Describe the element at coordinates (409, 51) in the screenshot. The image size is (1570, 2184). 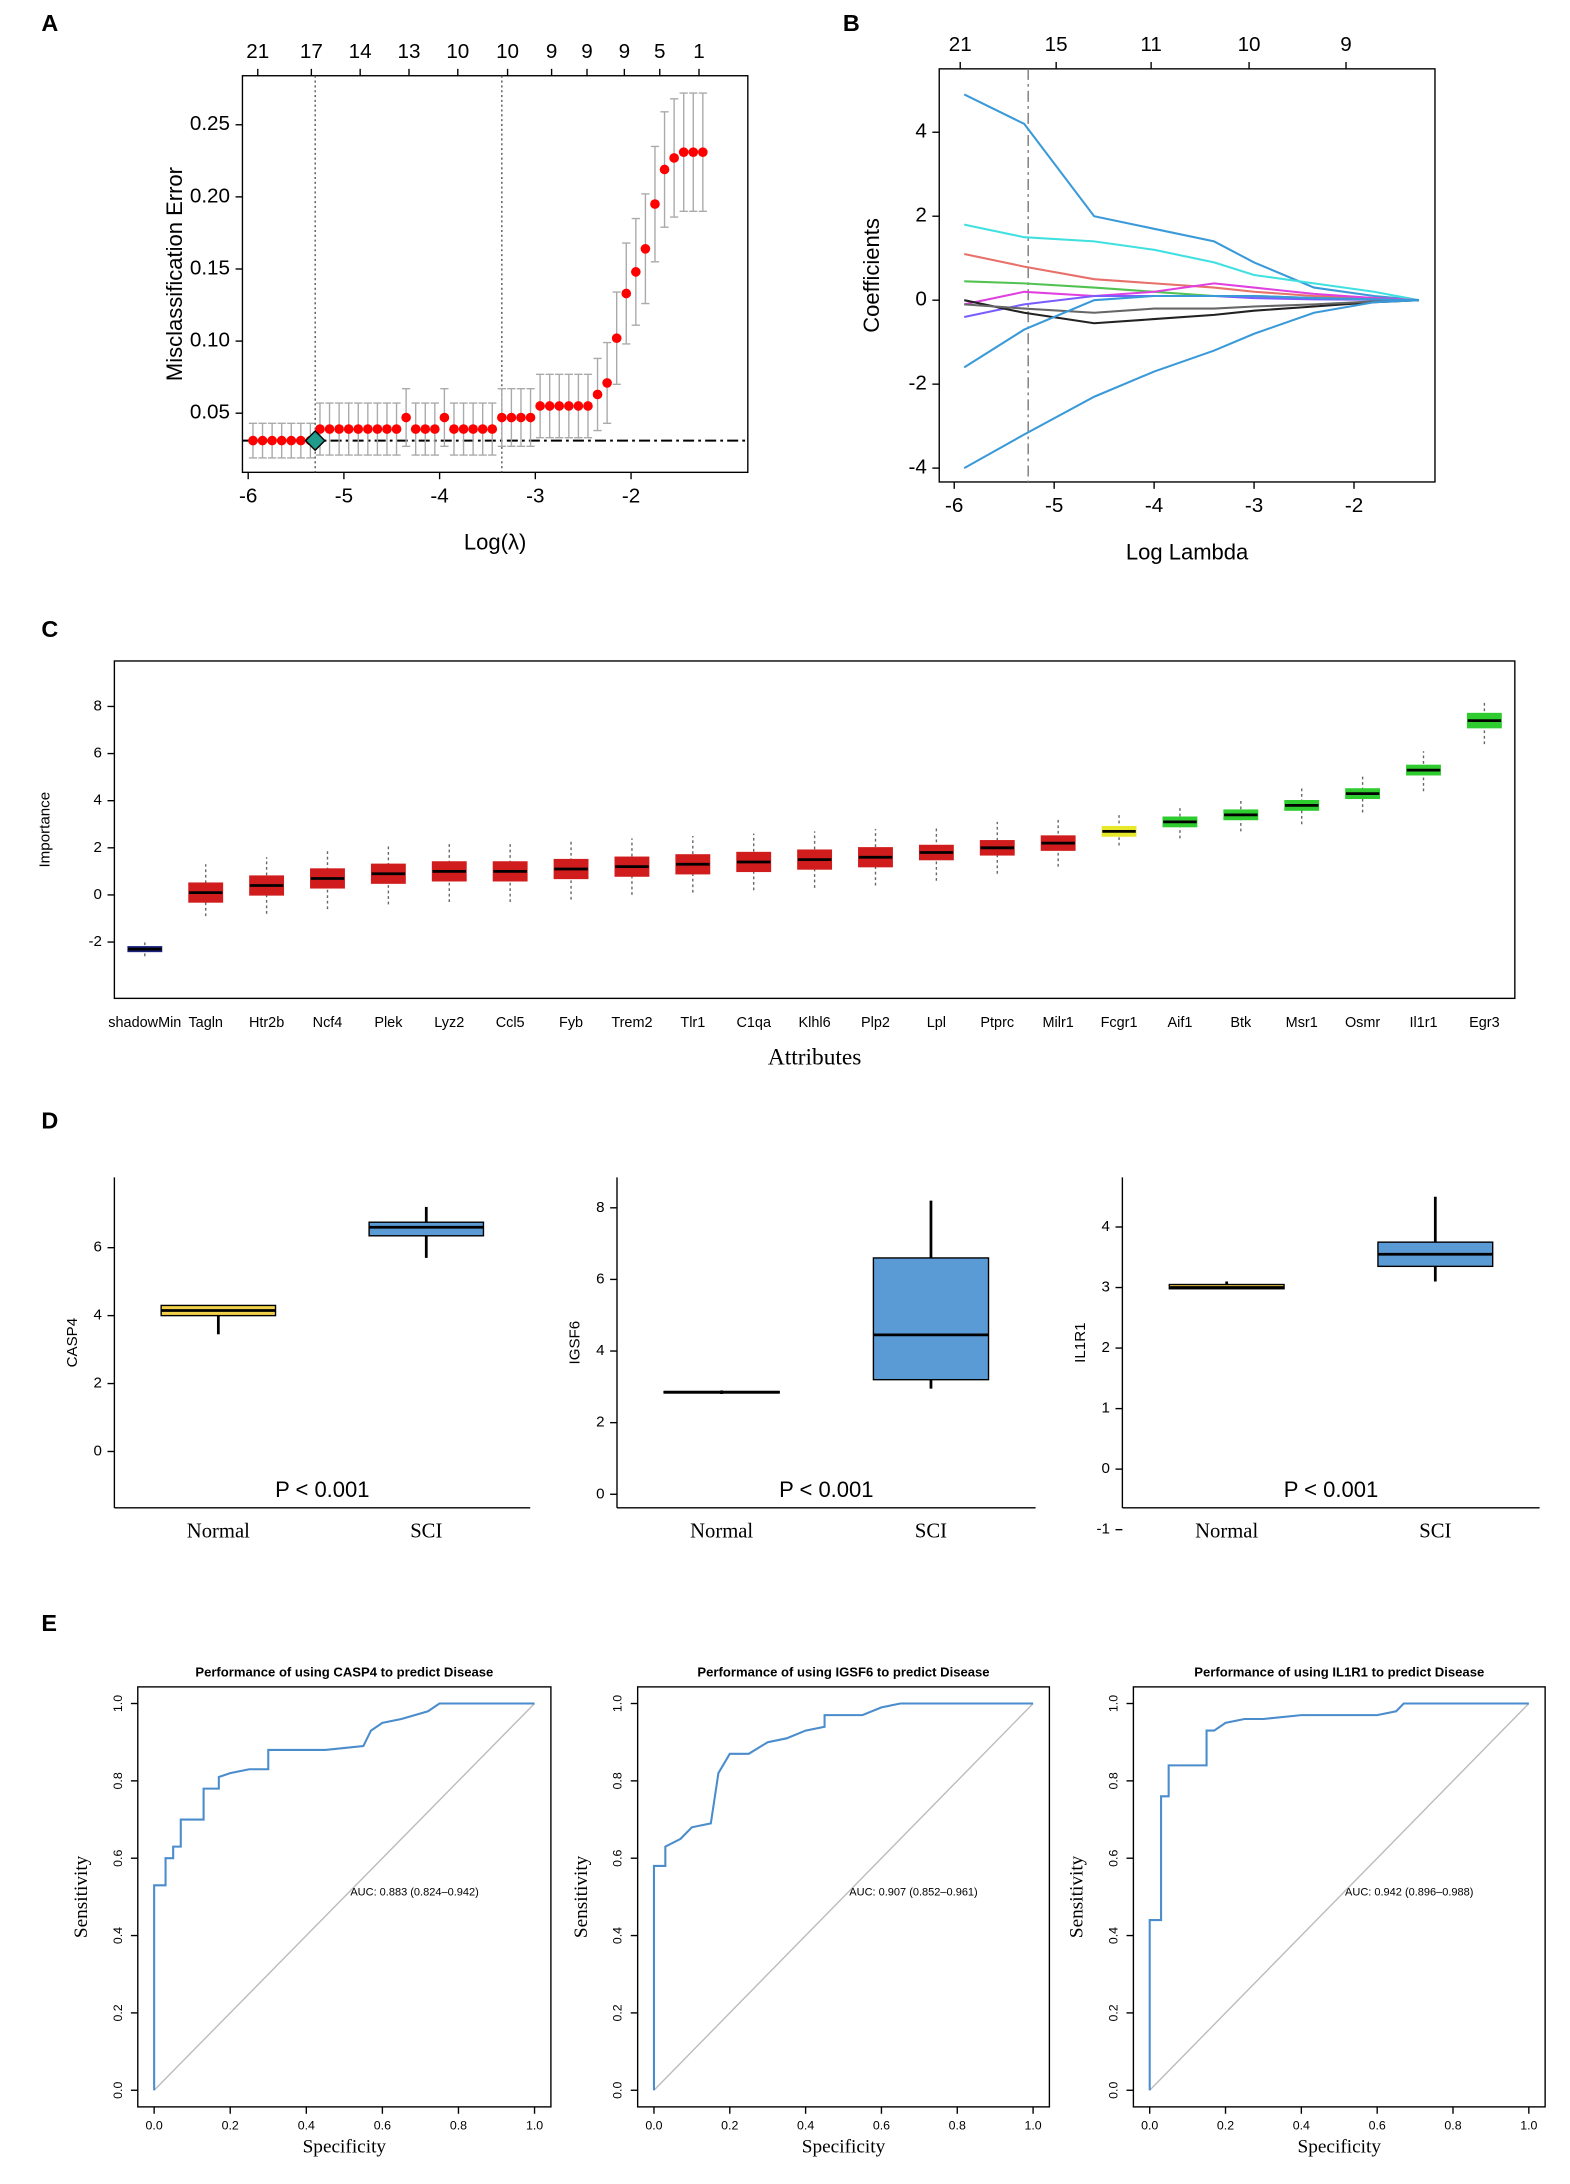
I see `top-tick-label: 13` at that location.